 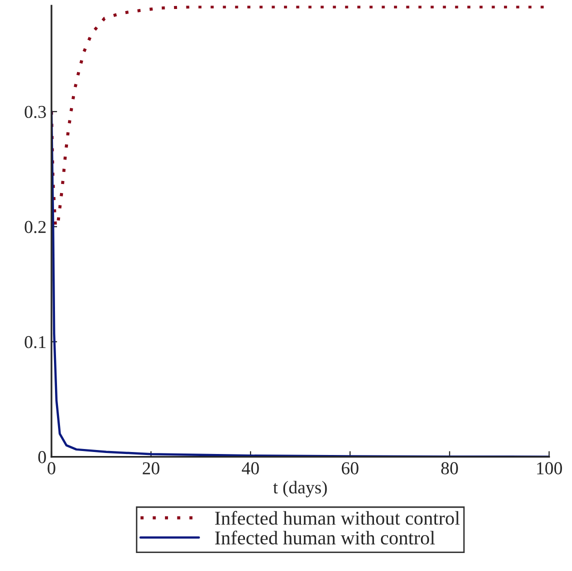 I want to click on y-tick-label: 0.1, so click(x=35, y=342).